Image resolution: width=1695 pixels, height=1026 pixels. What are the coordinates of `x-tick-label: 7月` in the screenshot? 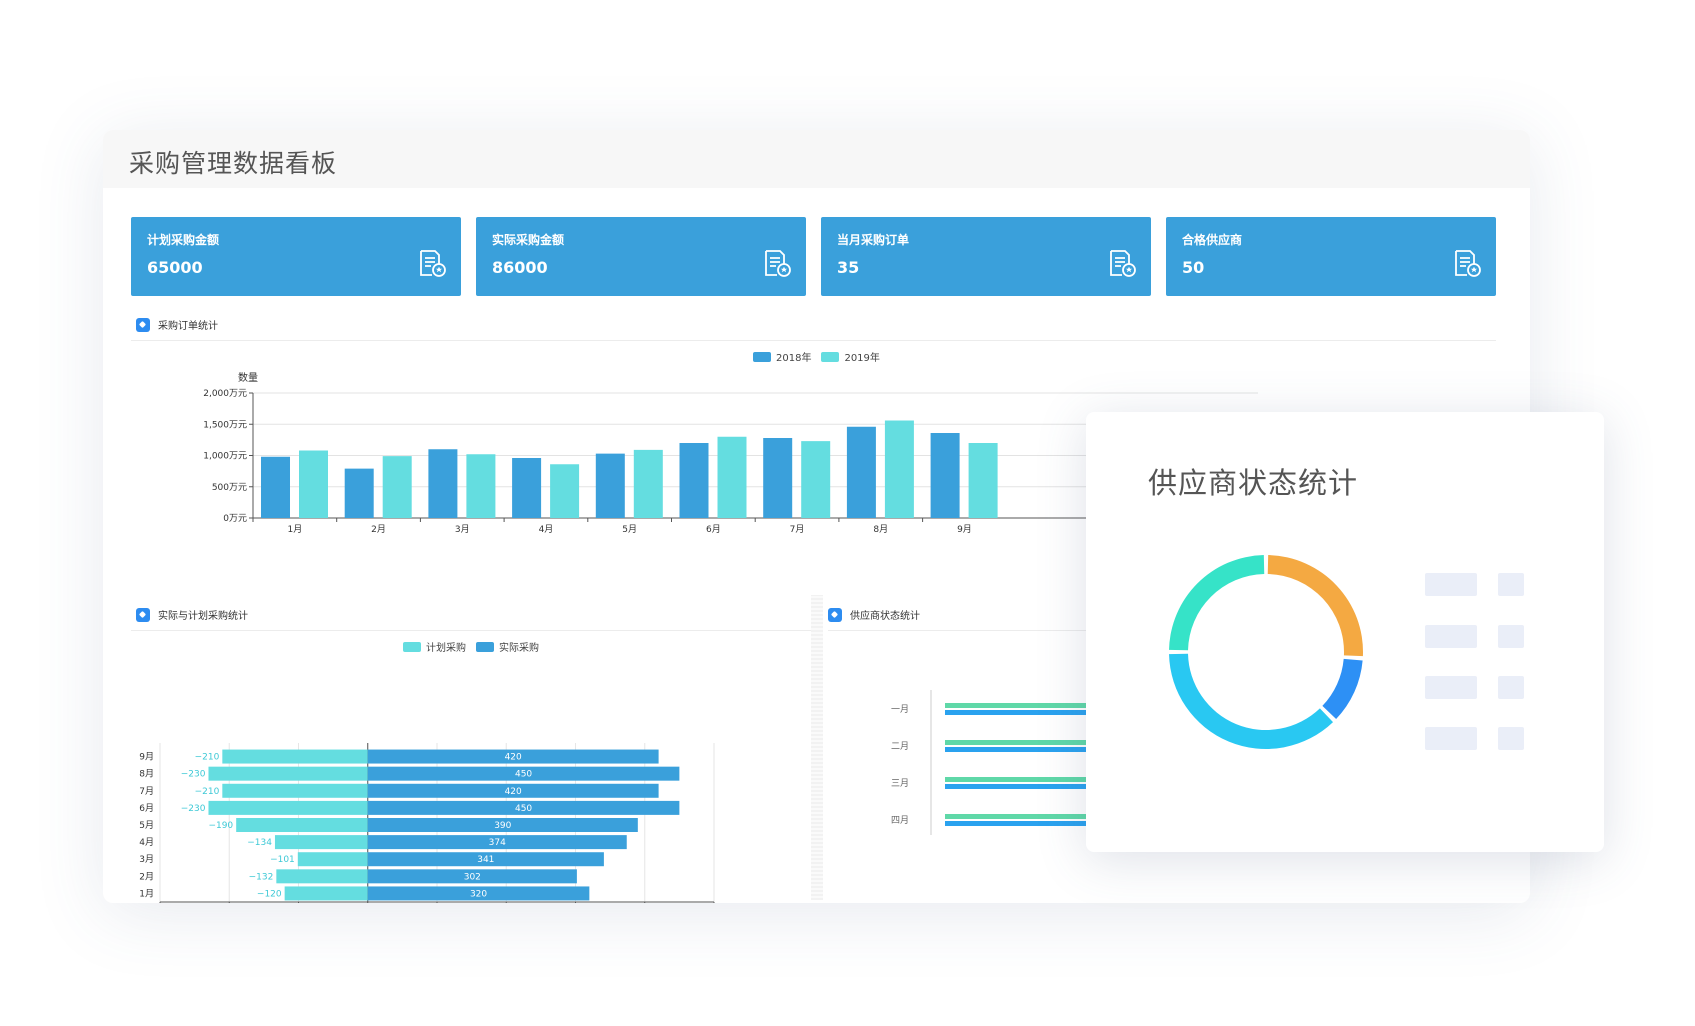 It's located at (797, 529).